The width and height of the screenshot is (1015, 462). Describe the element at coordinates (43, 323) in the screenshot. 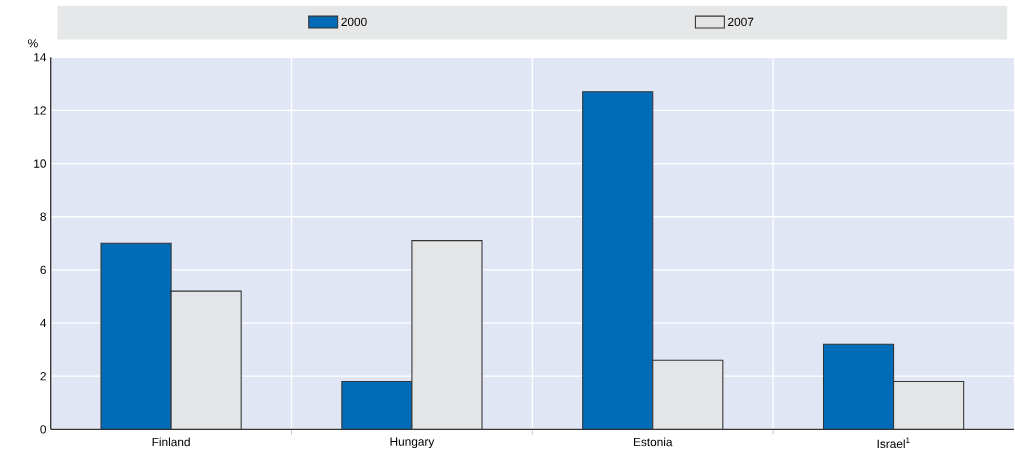

I see `y-tick-label: 4` at that location.